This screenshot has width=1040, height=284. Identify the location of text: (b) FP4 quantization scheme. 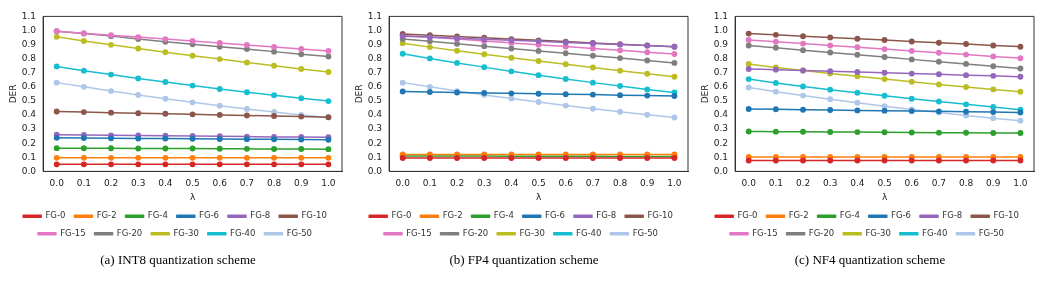
(524, 260).